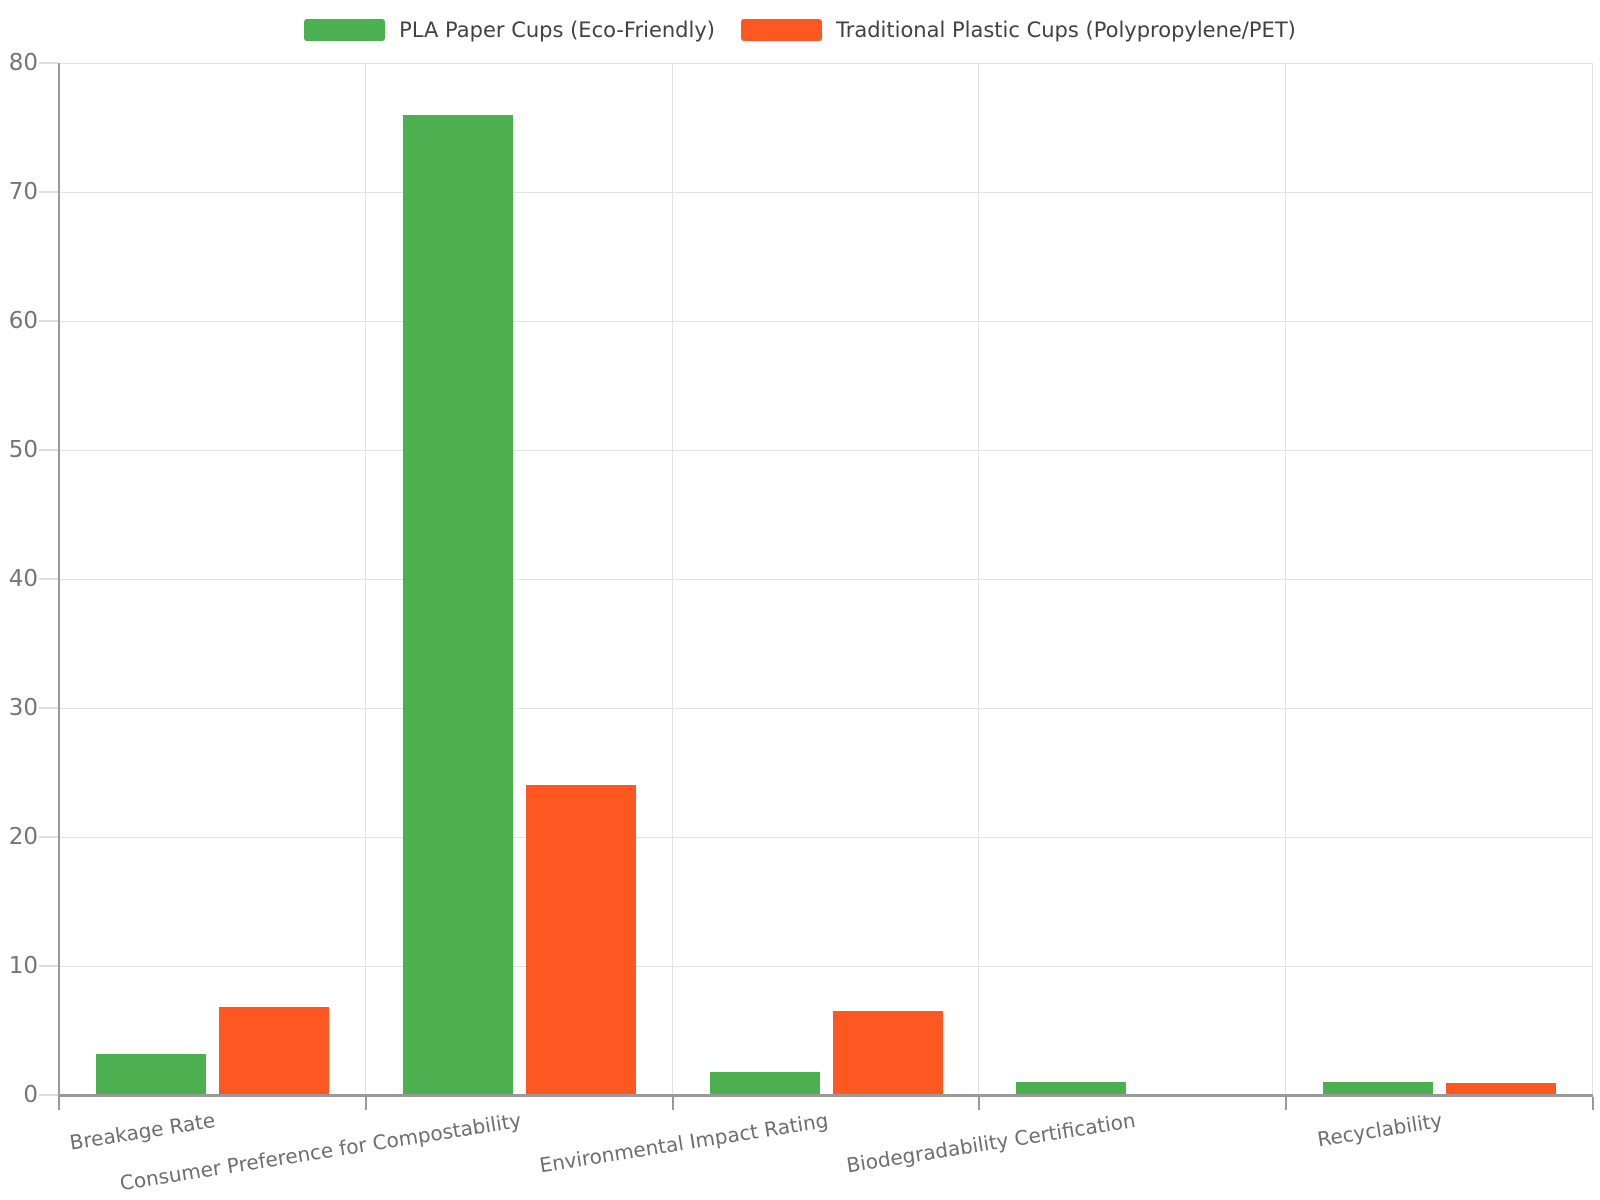 Image resolution: width=1600 pixels, height=1200 pixels. Describe the element at coordinates (150, 1074) in the screenshot. I see `bar-pla-breakage-rate` at that location.